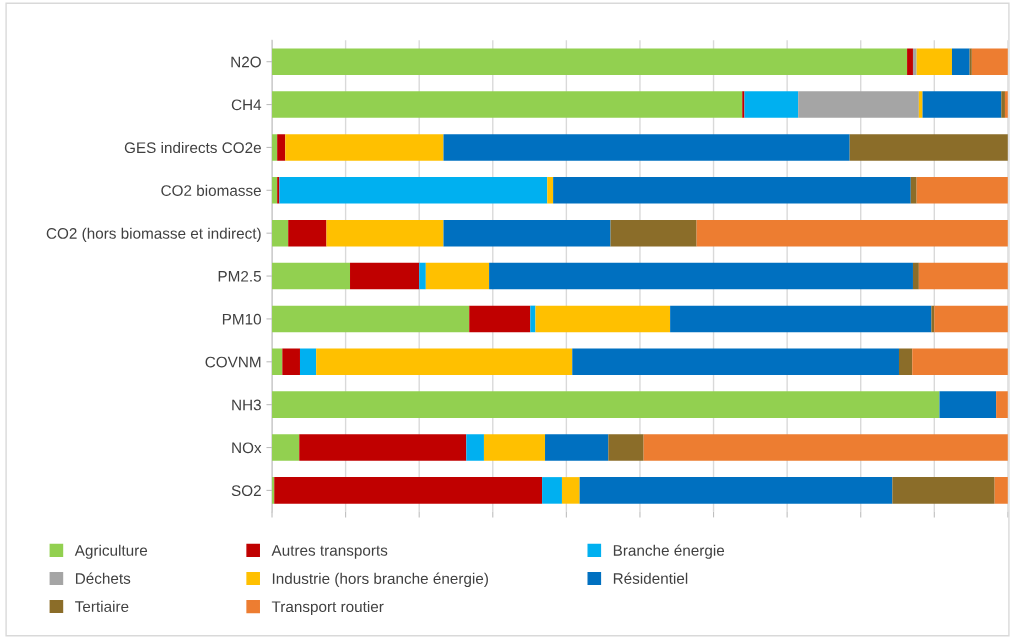 This screenshot has width=1015, height=639. I want to click on y-tick-label: N2O, so click(246, 62).